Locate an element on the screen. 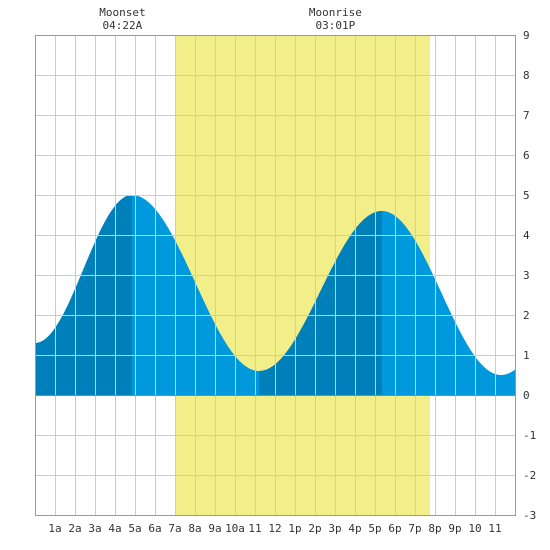 The height and width of the screenshot is (550, 550). x-tick-label: 4a is located at coordinates (114, 528).